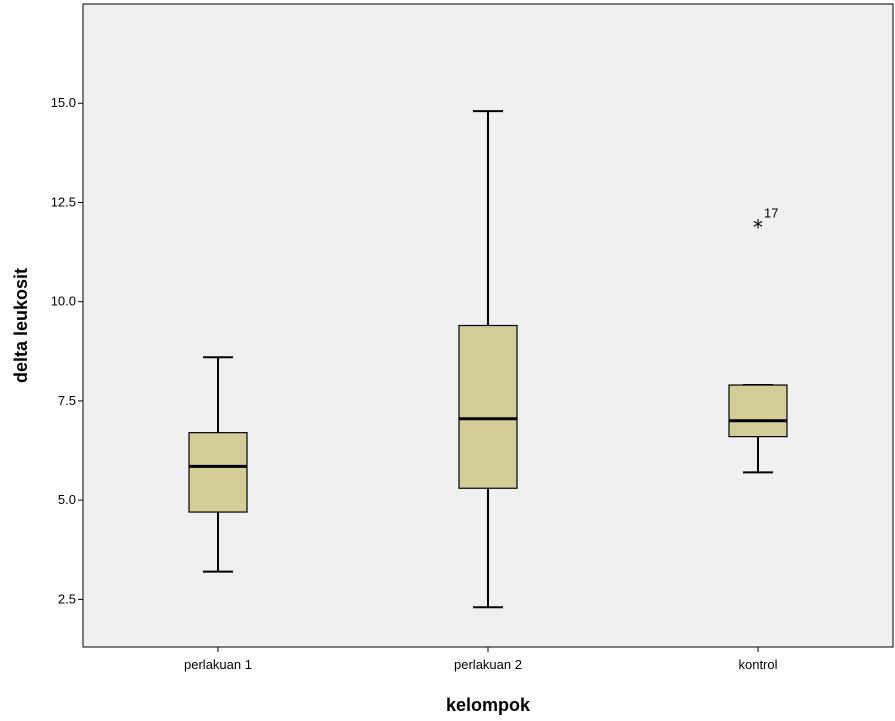 Image resolution: width=895 pixels, height=721 pixels. What do you see at coordinates (67, 400) in the screenshot?
I see `y-tick-label: 7.5` at bounding box center [67, 400].